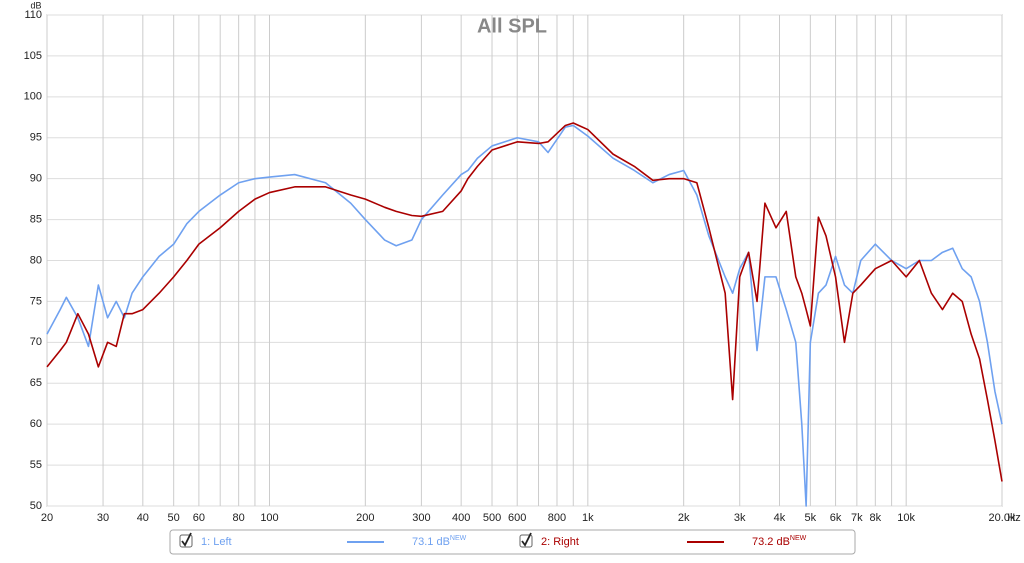 This screenshot has height=563, width=1024. I want to click on x-tick-label: 8k, so click(876, 518).